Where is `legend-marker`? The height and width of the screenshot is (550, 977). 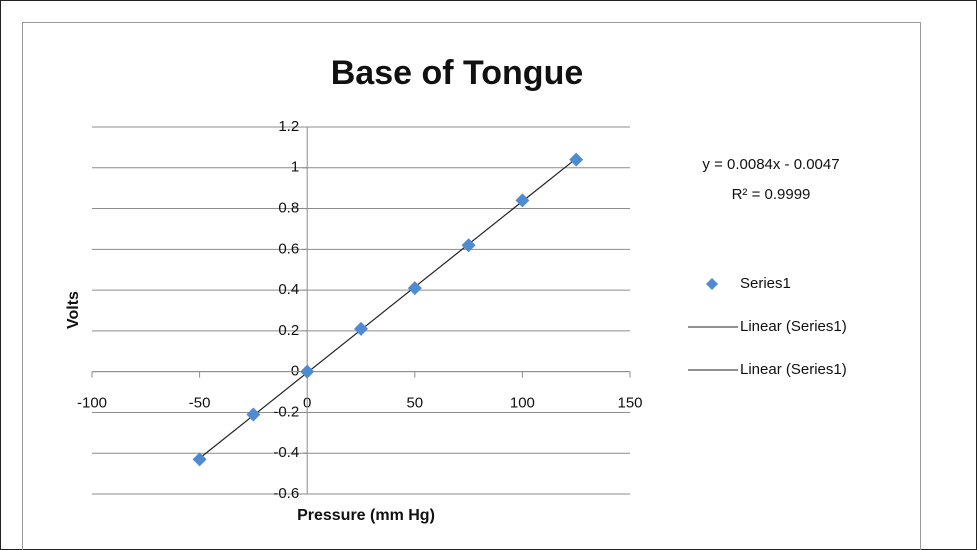
legend-marker is located at coordinates (712, 284).